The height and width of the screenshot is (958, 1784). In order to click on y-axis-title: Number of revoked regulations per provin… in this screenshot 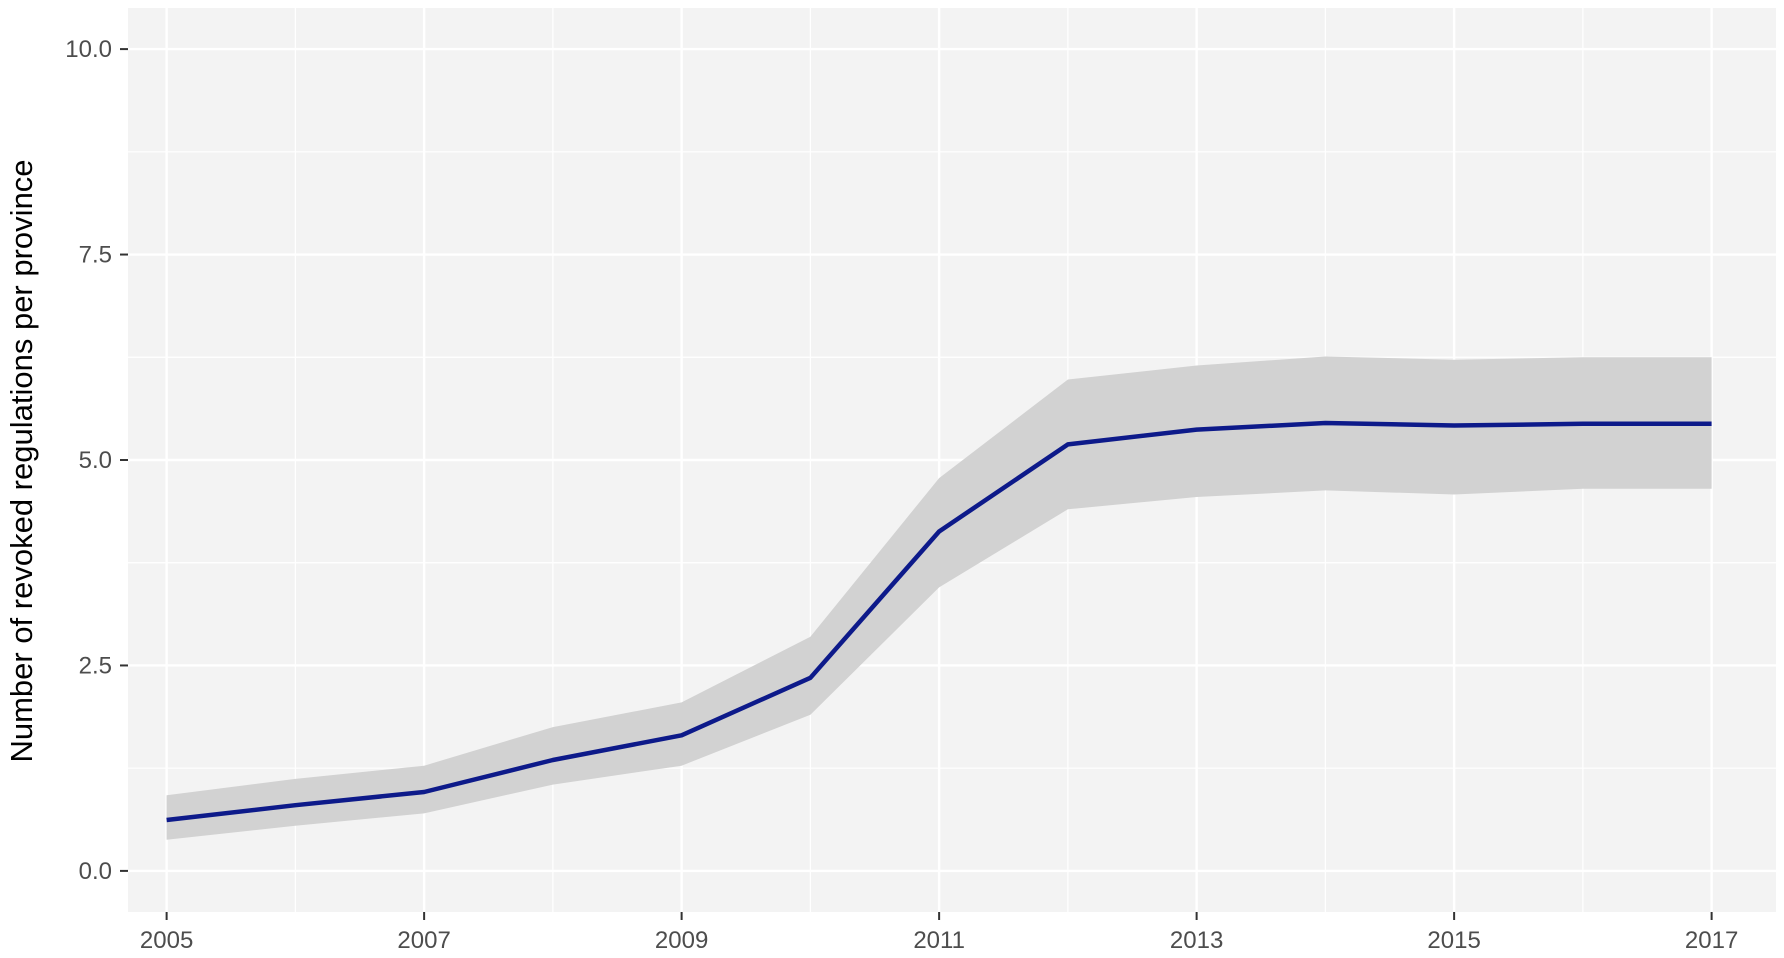, I will do `click(21, 460)`.